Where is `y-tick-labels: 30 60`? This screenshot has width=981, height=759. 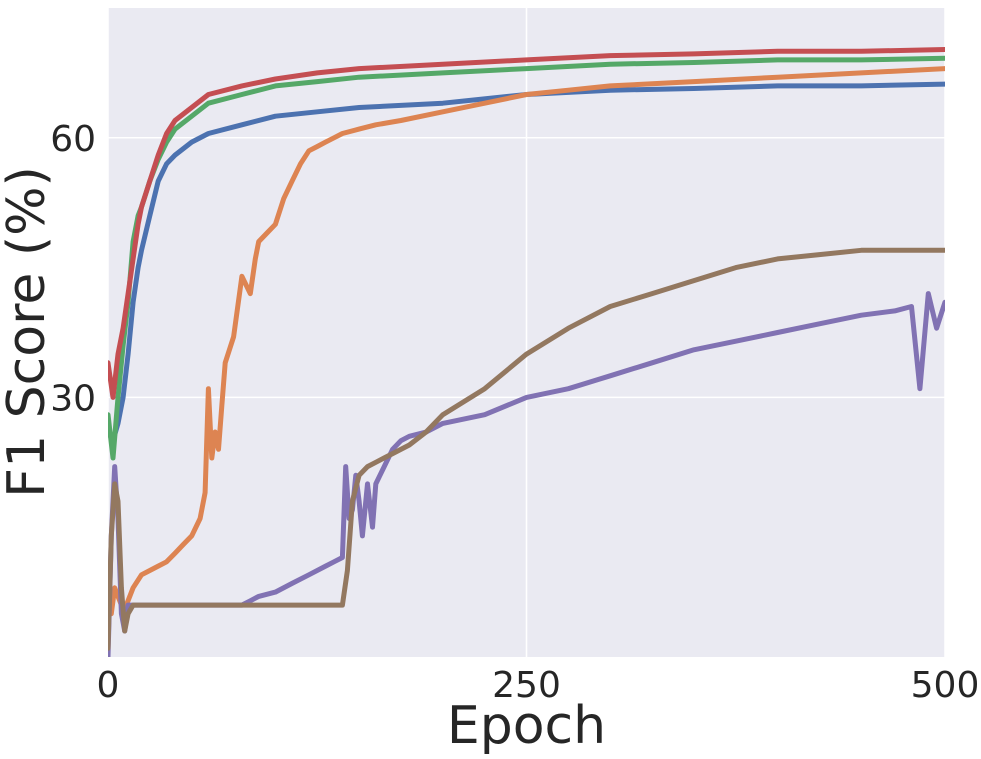
y-tick-labels: 30 60 is located at coordinates (73, 269).